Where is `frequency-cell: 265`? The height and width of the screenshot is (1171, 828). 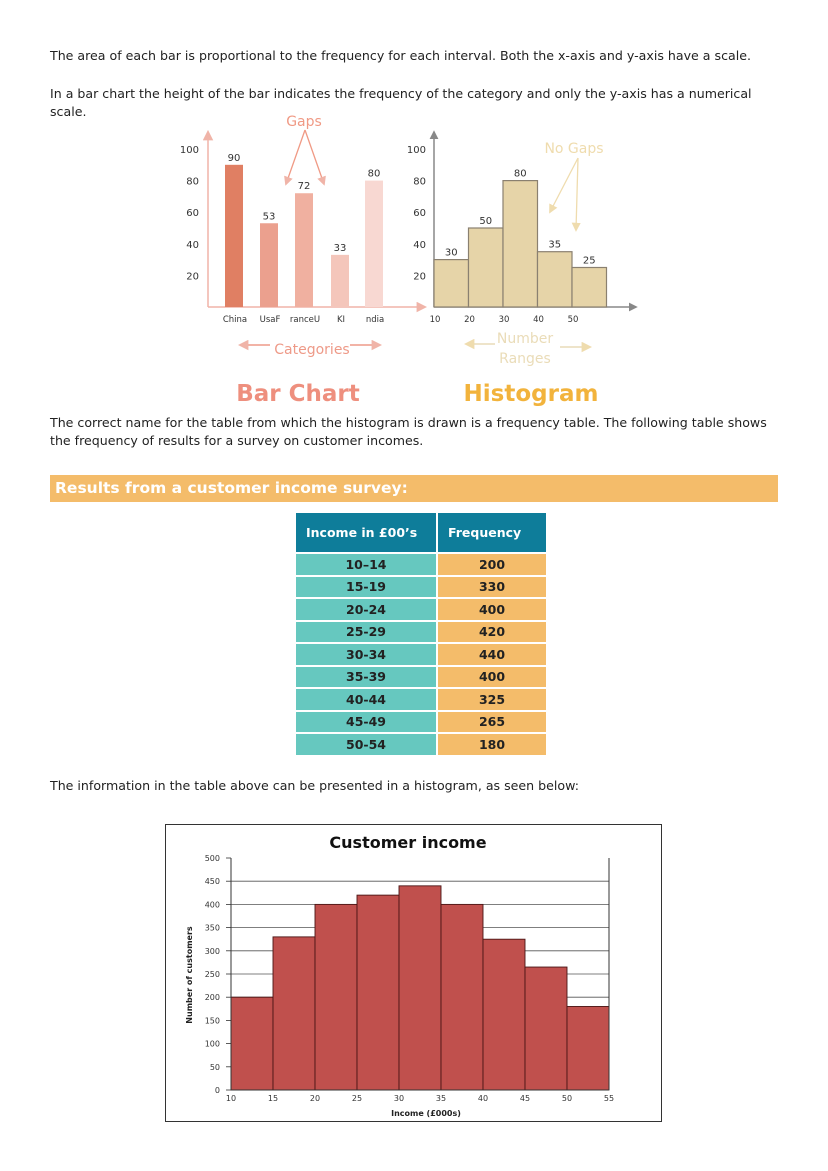 frequency-cell: 265 is located at coordinates (492, 721).